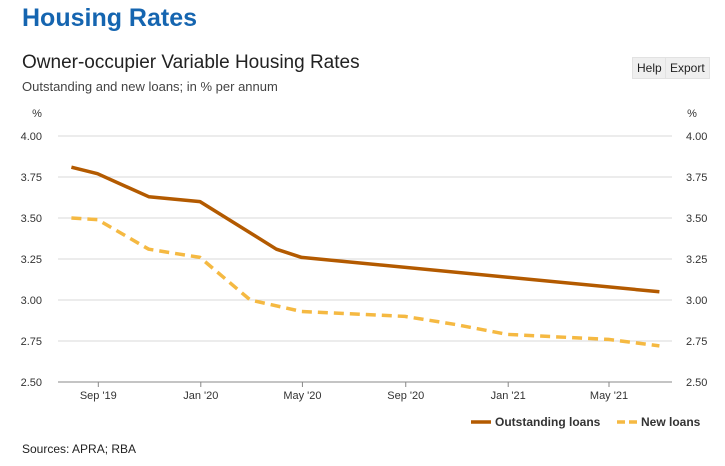 The height and width of the screenshot is (466, 725). What do you see at coordinates (696, 219) in the screenshot?
I see `y-tick-label-right: 3.50` at bounding box center [696, 219].